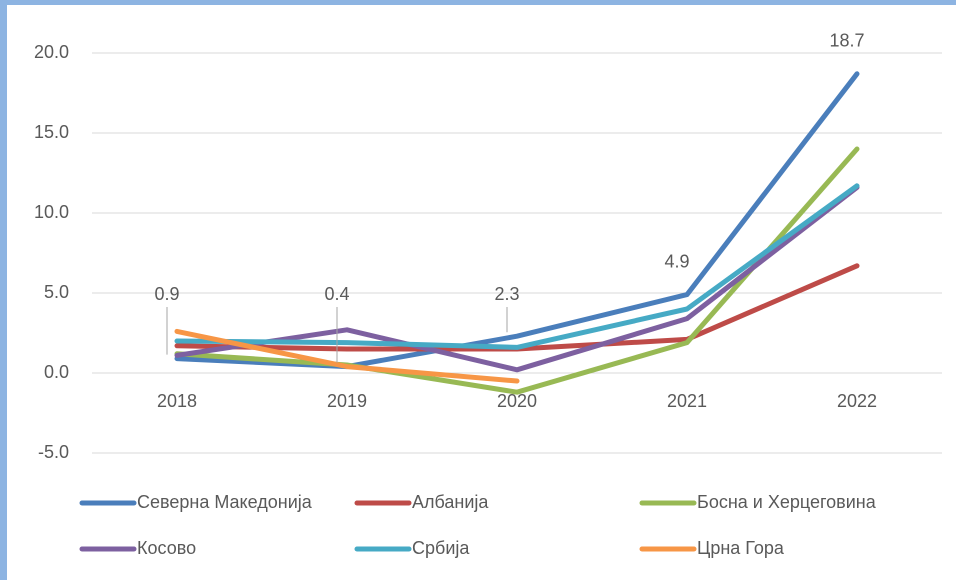  Describe the element at coordinates (506, 294) in the screenshot. I see `data-label: 2.3` at that location.